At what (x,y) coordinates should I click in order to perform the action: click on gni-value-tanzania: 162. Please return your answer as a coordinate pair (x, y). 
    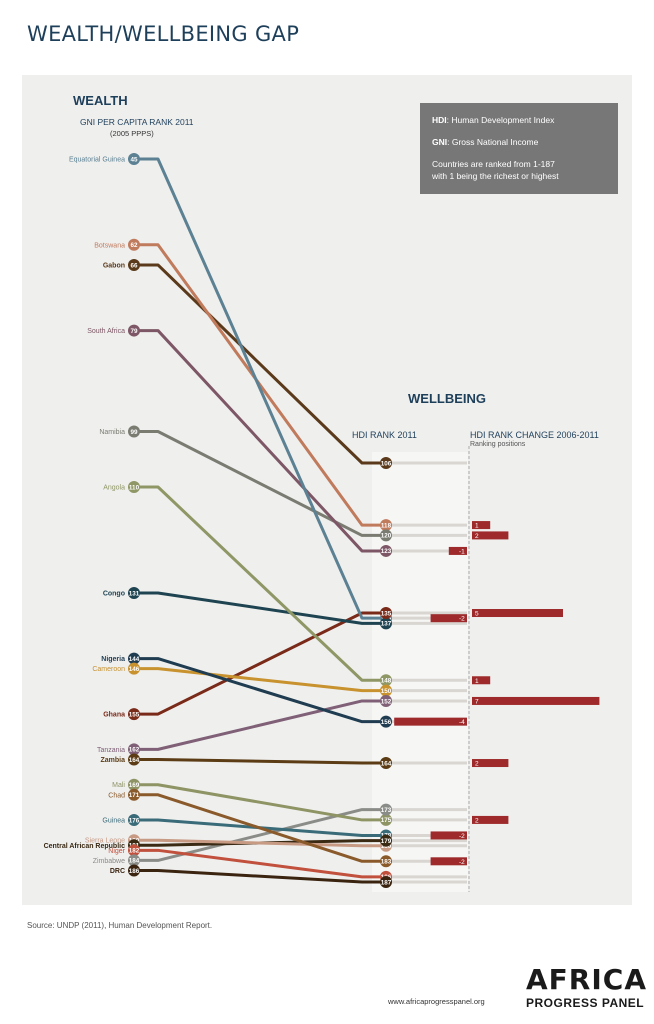
    Looking at the image, I should click on (134, 750).